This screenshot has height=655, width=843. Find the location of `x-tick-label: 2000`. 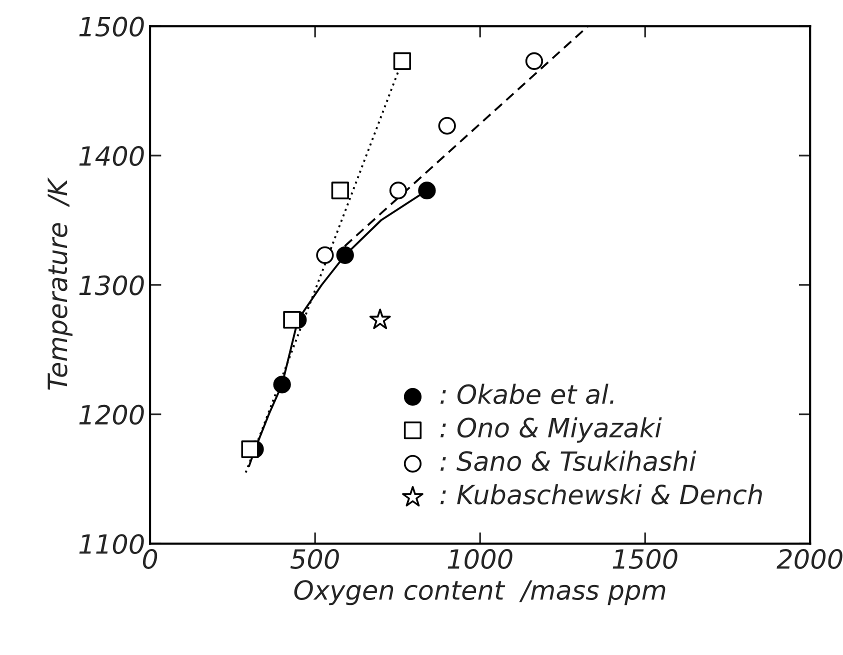

x-tick-label: 2000 is located at coordinates (809, 558).